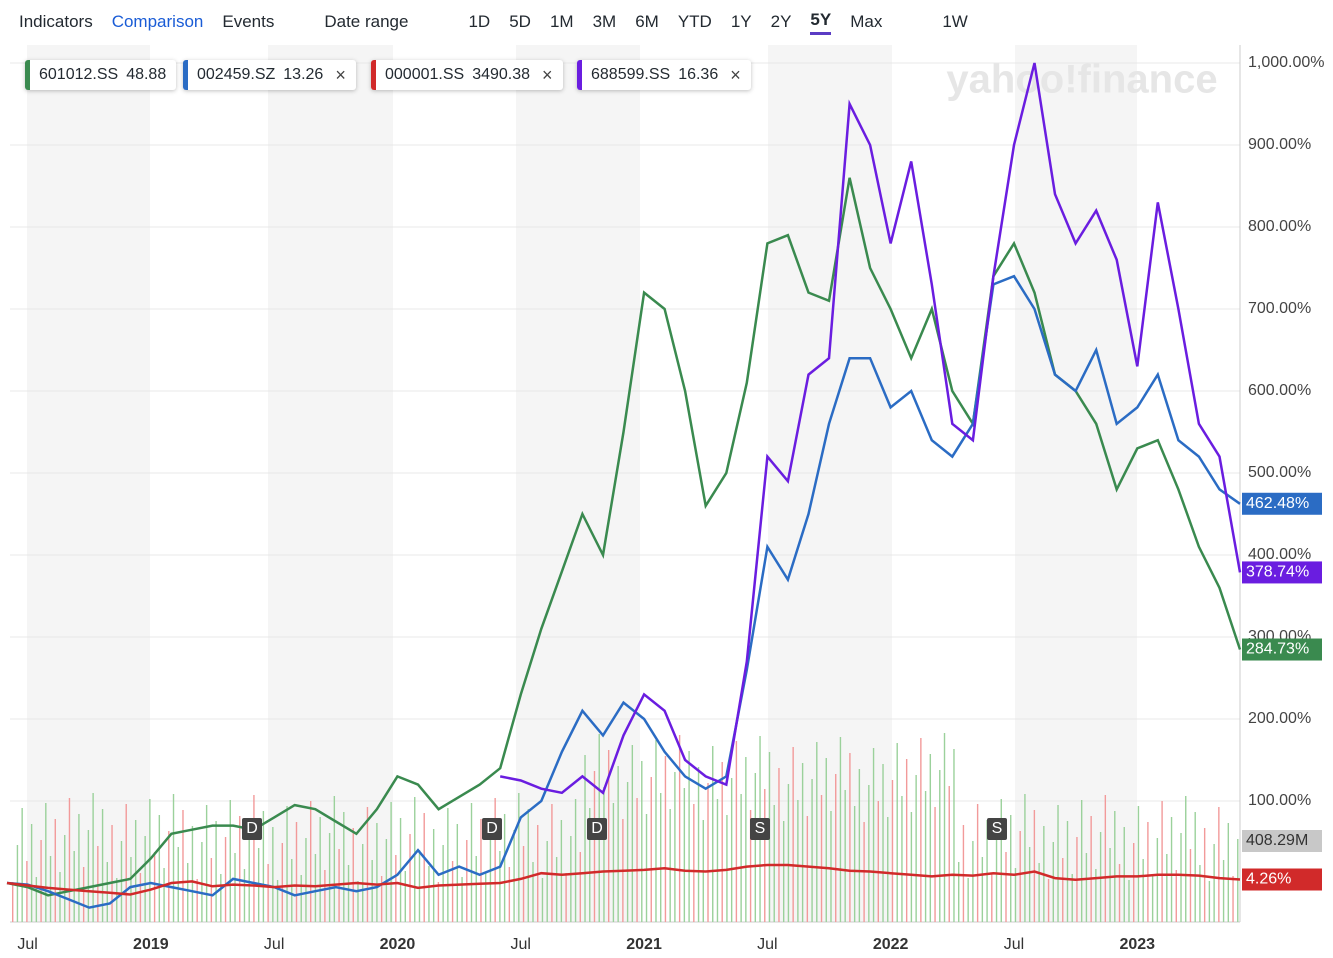 Image resolution: width=1333 pixels, height=958 pixels. I want to click on last-value-tag, so click(1282, 503).